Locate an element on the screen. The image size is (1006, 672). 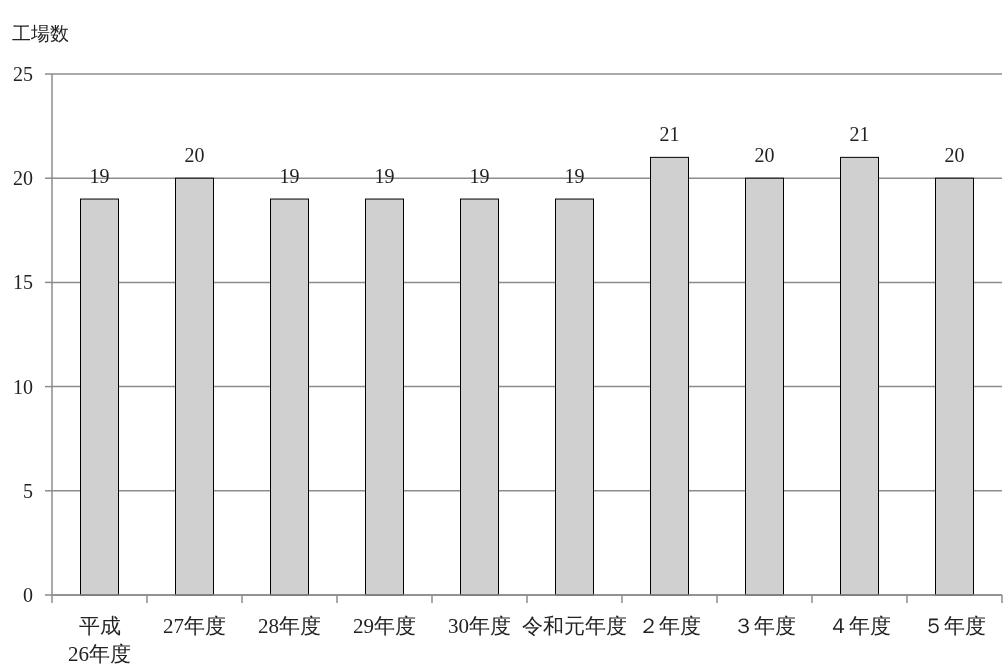
x-tick-label: ４年度 is located at coordinates (859, 626).